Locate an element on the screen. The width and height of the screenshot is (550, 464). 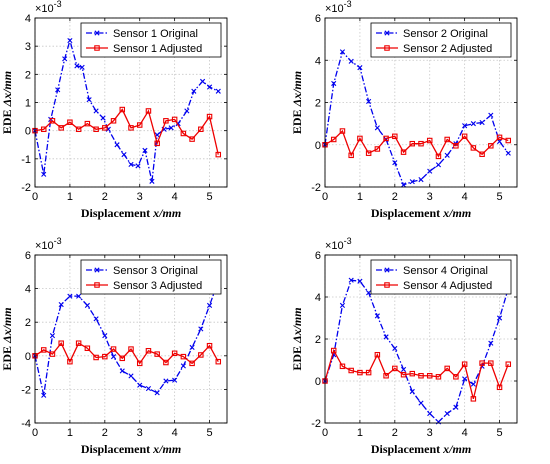
multiplier-base: ×10 is located at coordinates (334, 246).